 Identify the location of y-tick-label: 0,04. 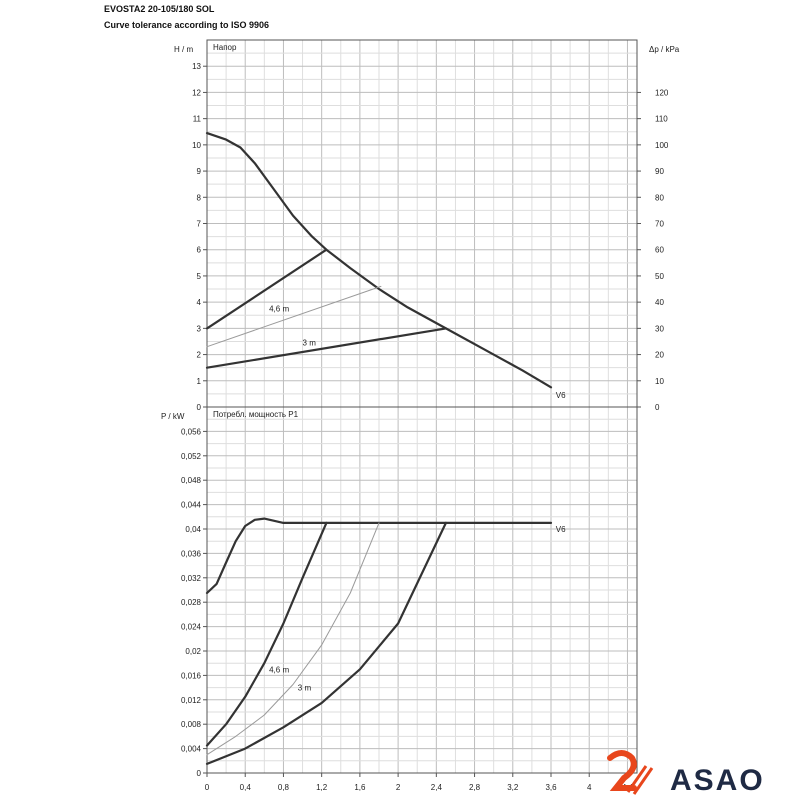
(193, 529).